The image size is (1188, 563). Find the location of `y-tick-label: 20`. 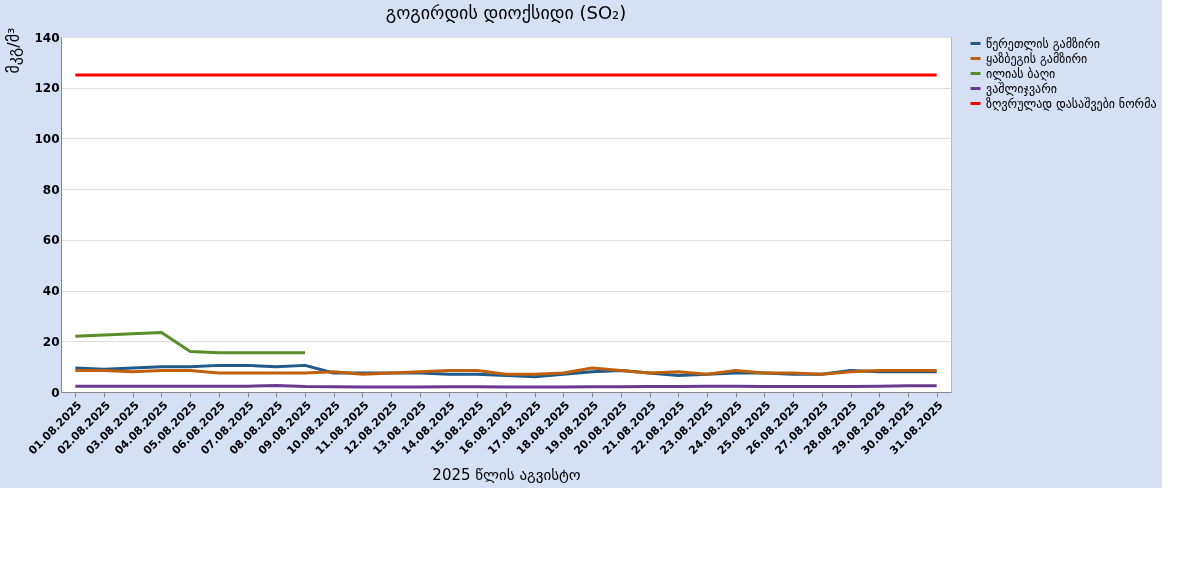

y-tick-label: 20 is located at coordinates (51, 341).